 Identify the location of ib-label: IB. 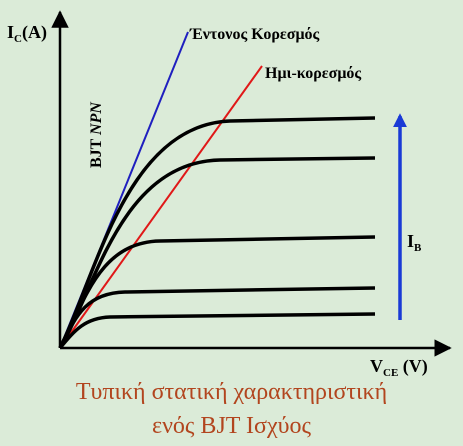
(414, 242).